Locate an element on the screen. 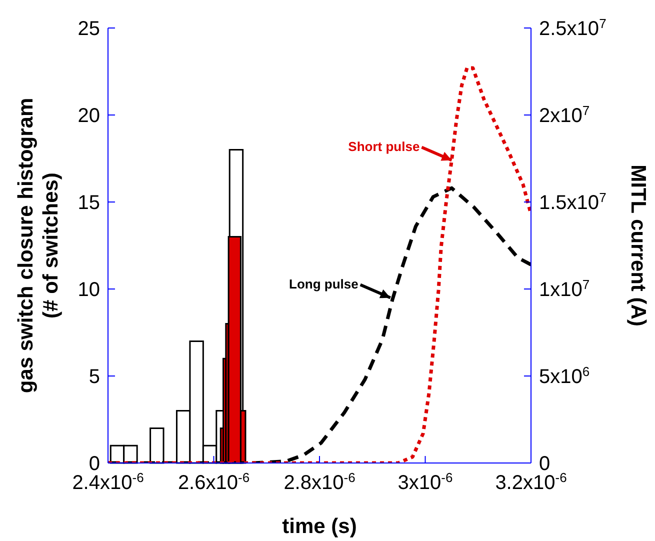  y2-tick-label: 5x10$^{6}$ is located at coordinates (564, 376).